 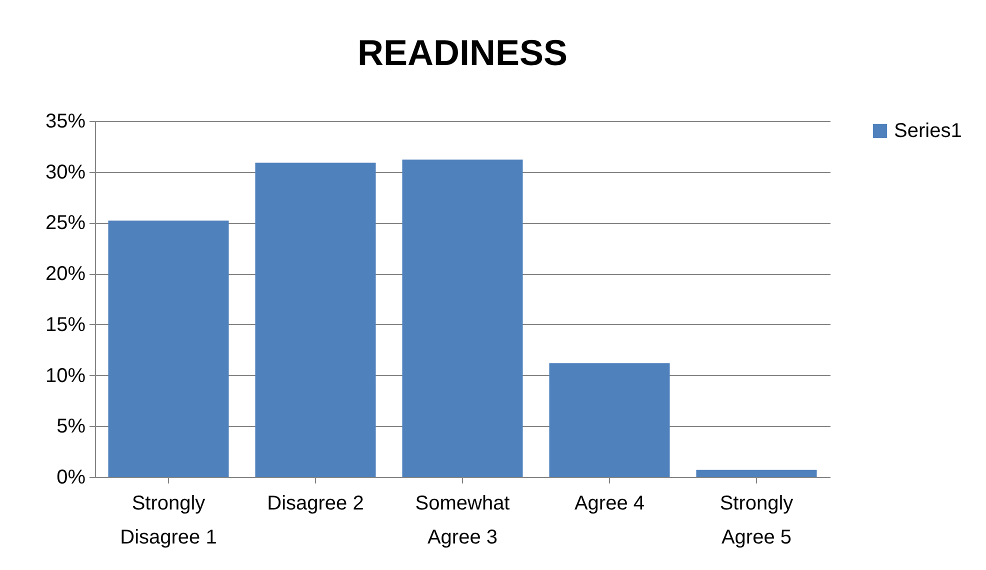 What do you see at coordinates (65, 375) in the screenshot?
I see `y-tick-label: 10%` at bounding box center [65, 375].